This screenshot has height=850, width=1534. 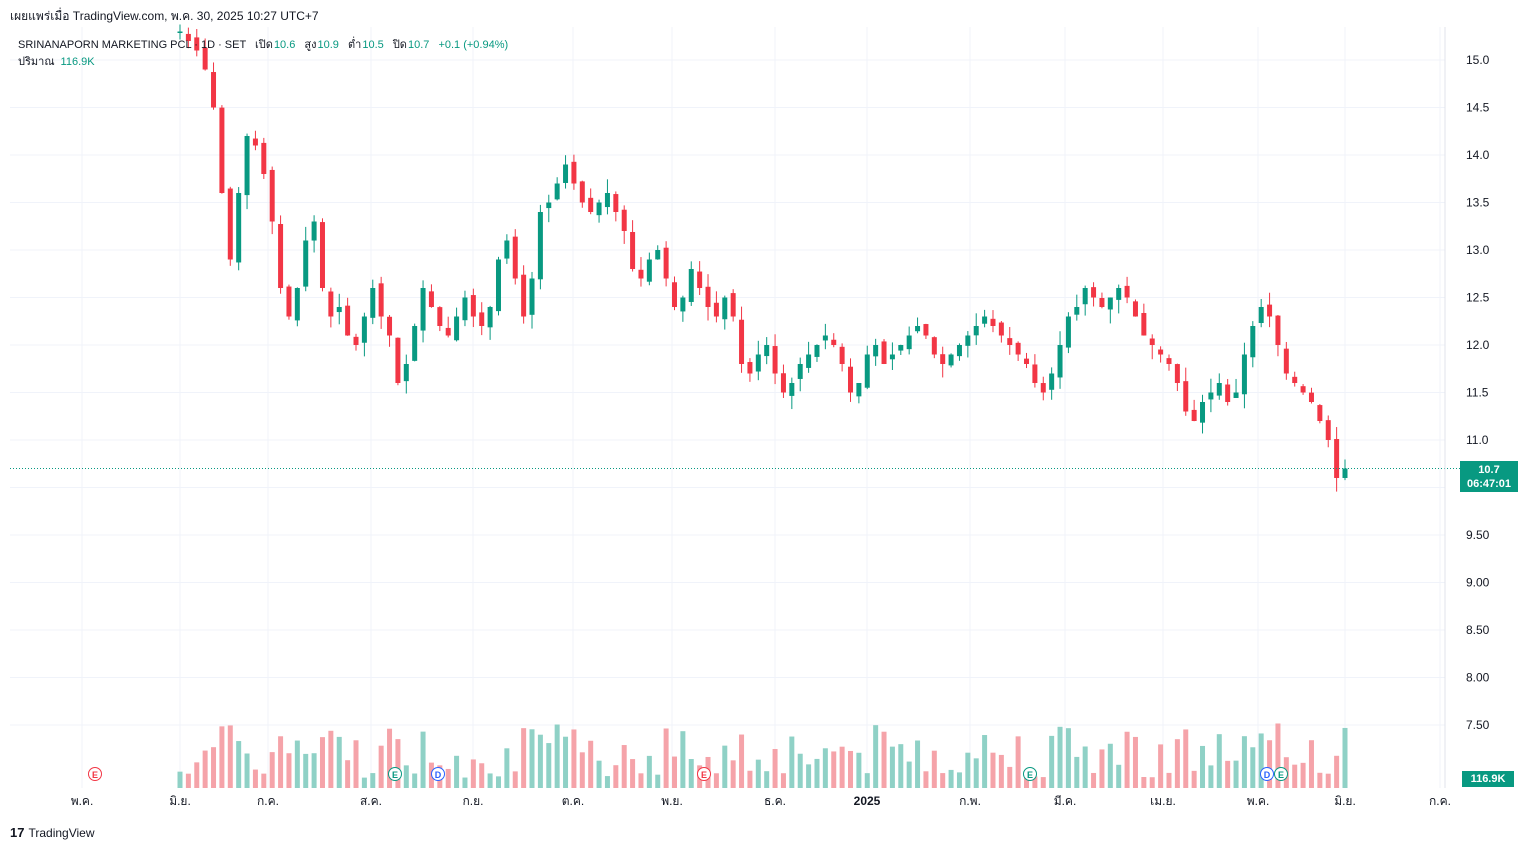 What do you see at coordinates (36, 62) in the screenshot?
I see `volume-label: ปริมาณ` at bounding box center [36, 62].